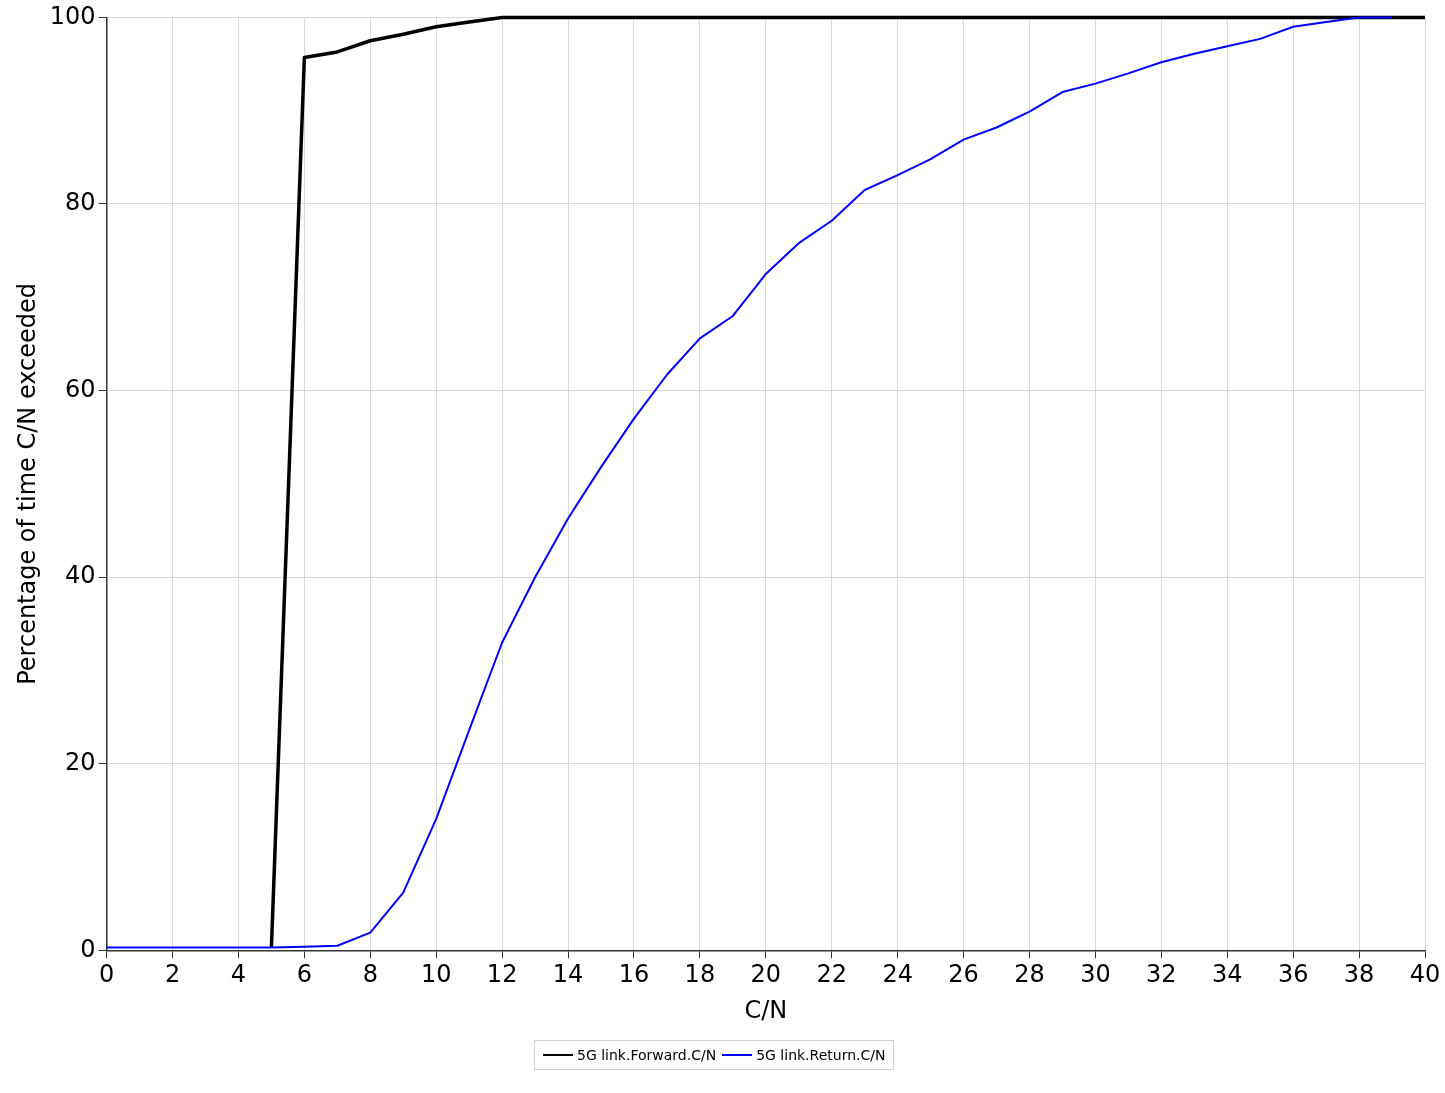  I want to click on x-tick-label: 4, so click(238, 974).